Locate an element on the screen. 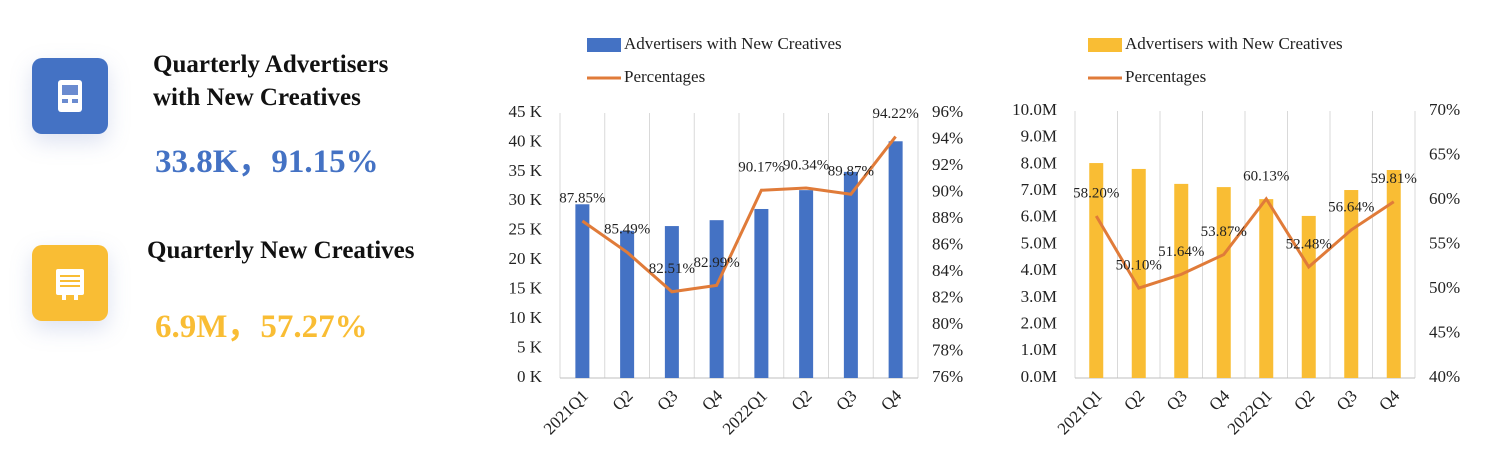 The width and height of the screenshot is (1496, 463). card-icon is located at coordinates (70, 283).